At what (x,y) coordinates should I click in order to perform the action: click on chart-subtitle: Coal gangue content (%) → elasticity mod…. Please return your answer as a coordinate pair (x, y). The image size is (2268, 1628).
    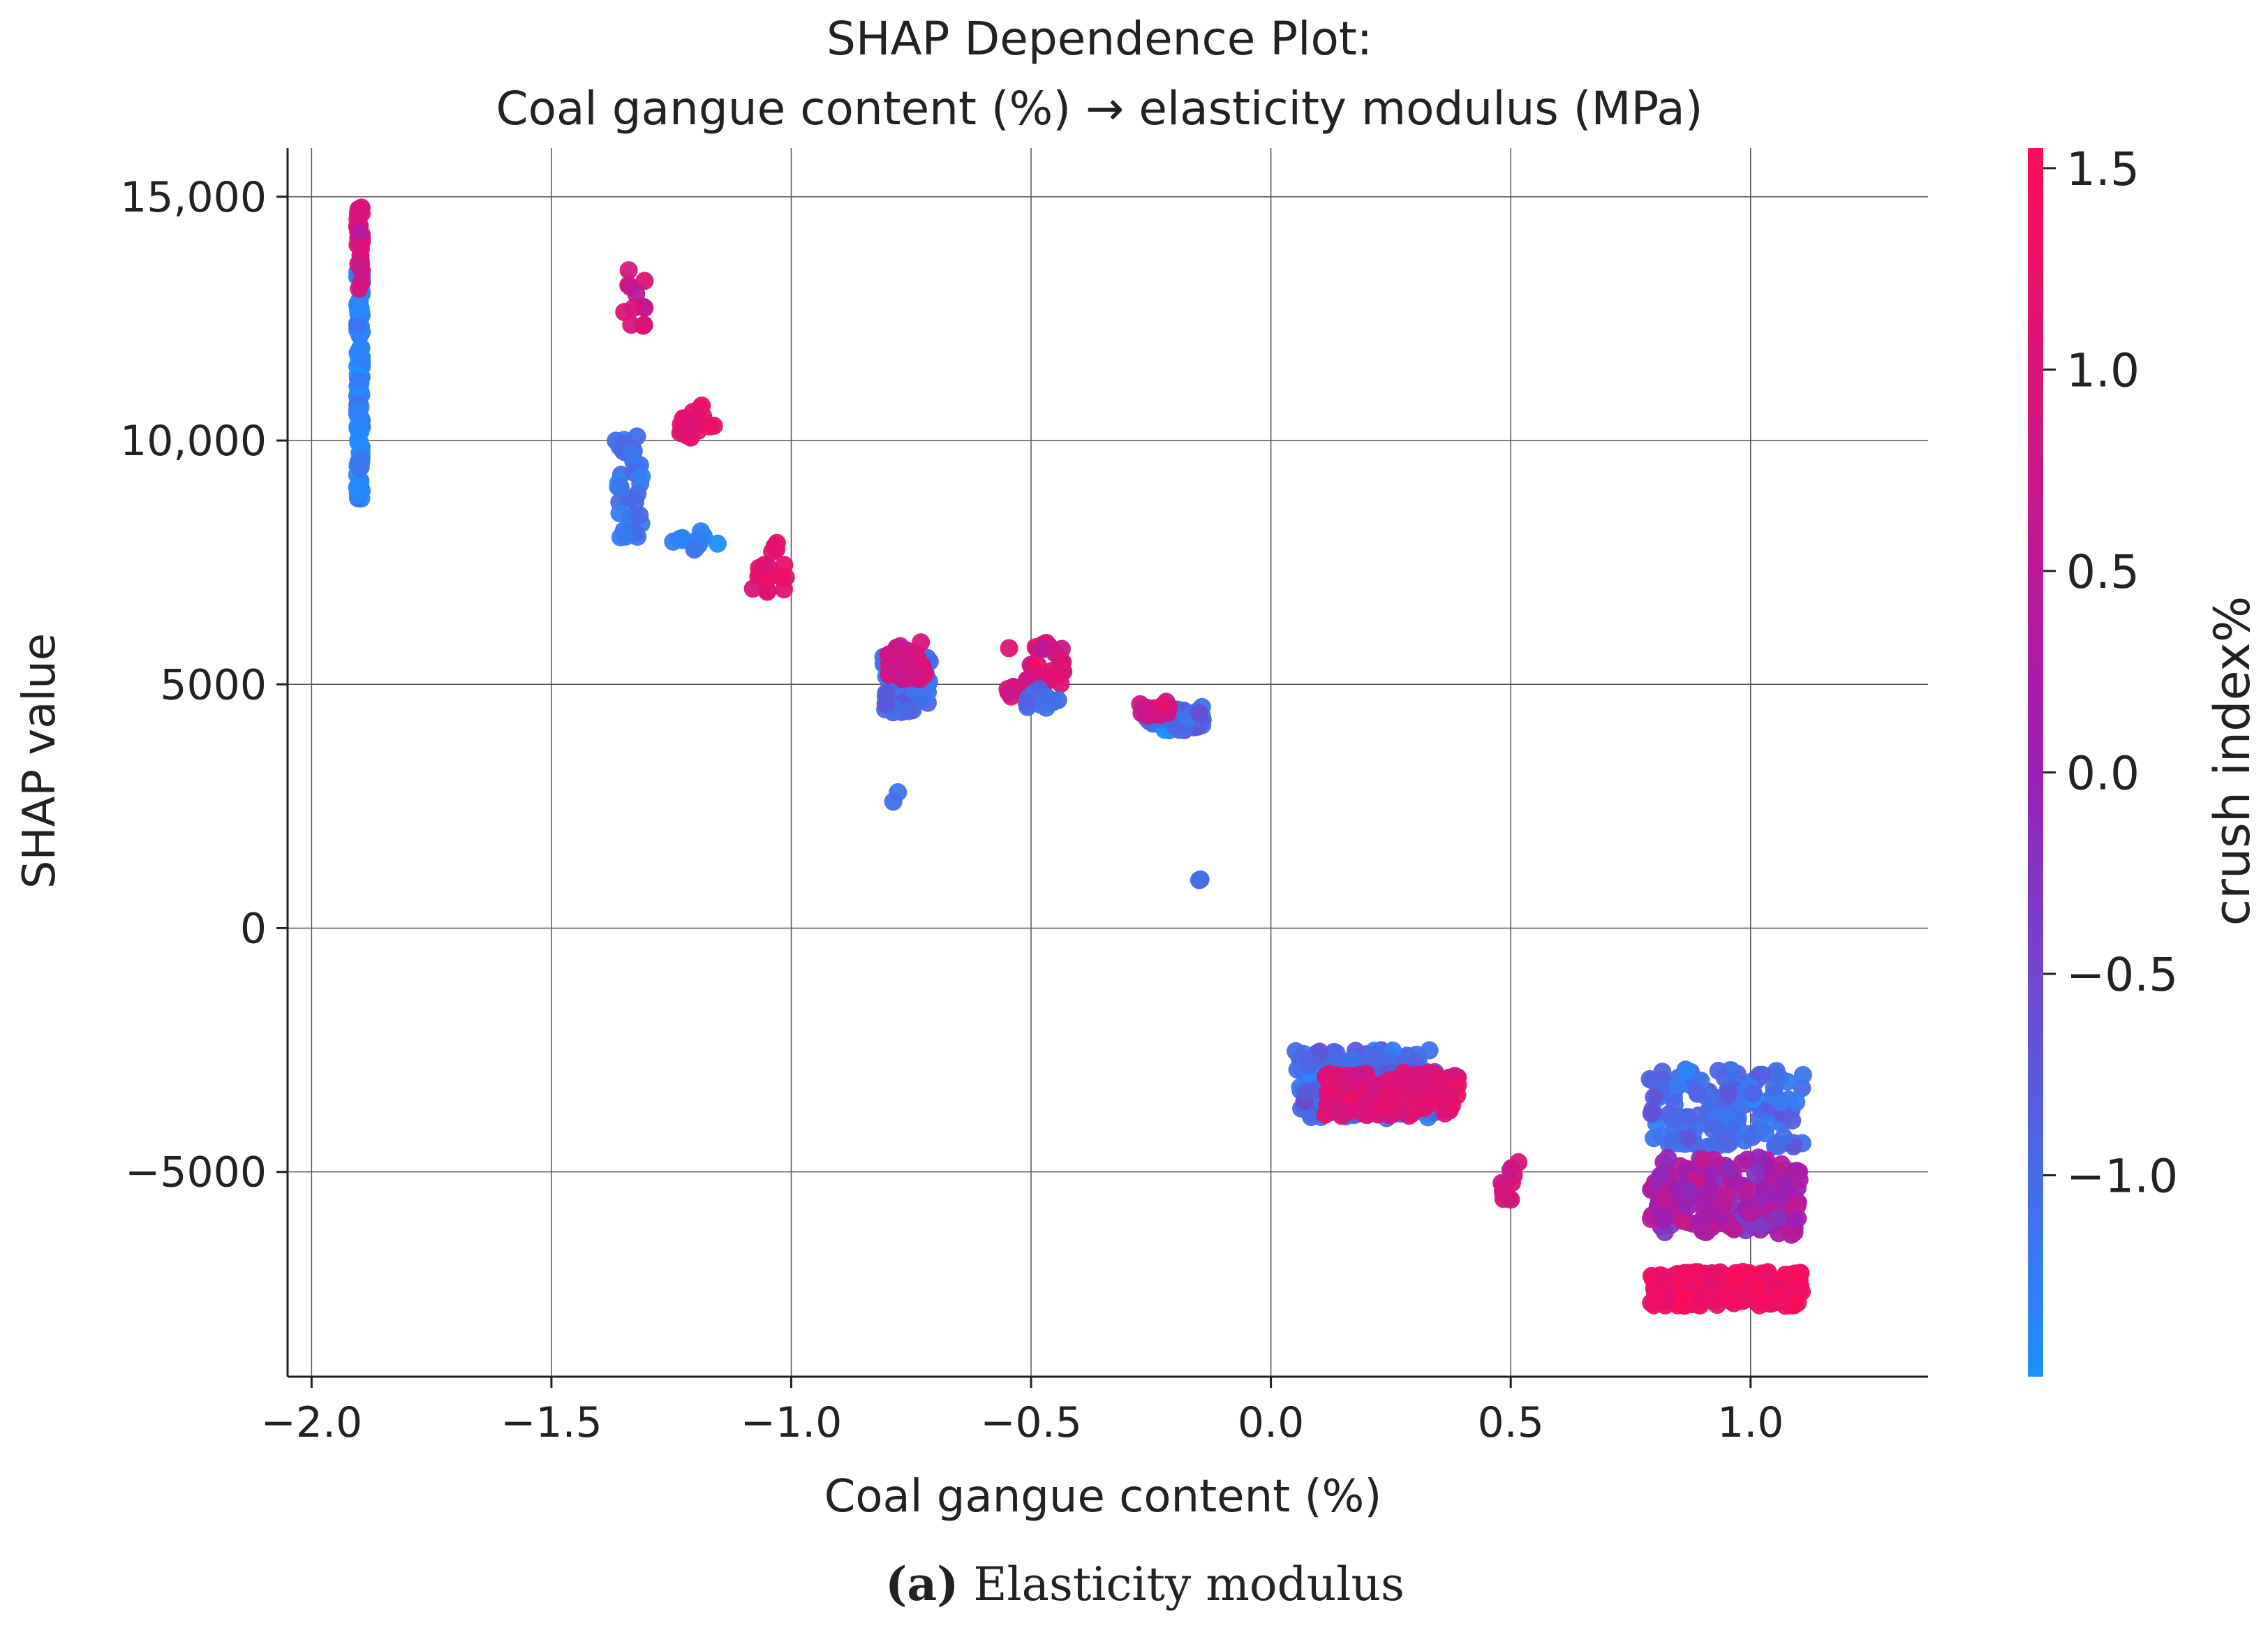
    Looking at the image, I should click on (1099, 108).